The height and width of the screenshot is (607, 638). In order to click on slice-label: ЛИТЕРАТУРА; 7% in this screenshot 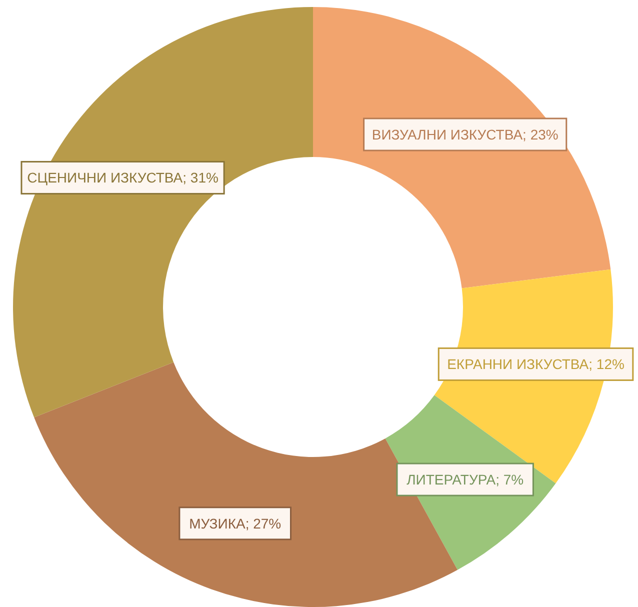, I will do `click(465, 480)`.